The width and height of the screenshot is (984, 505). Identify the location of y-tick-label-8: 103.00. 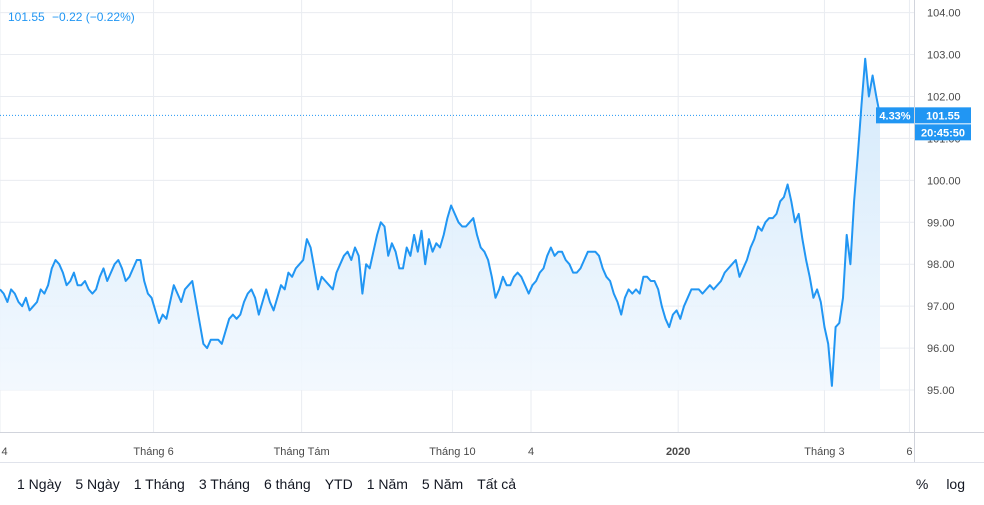
(944, 56).